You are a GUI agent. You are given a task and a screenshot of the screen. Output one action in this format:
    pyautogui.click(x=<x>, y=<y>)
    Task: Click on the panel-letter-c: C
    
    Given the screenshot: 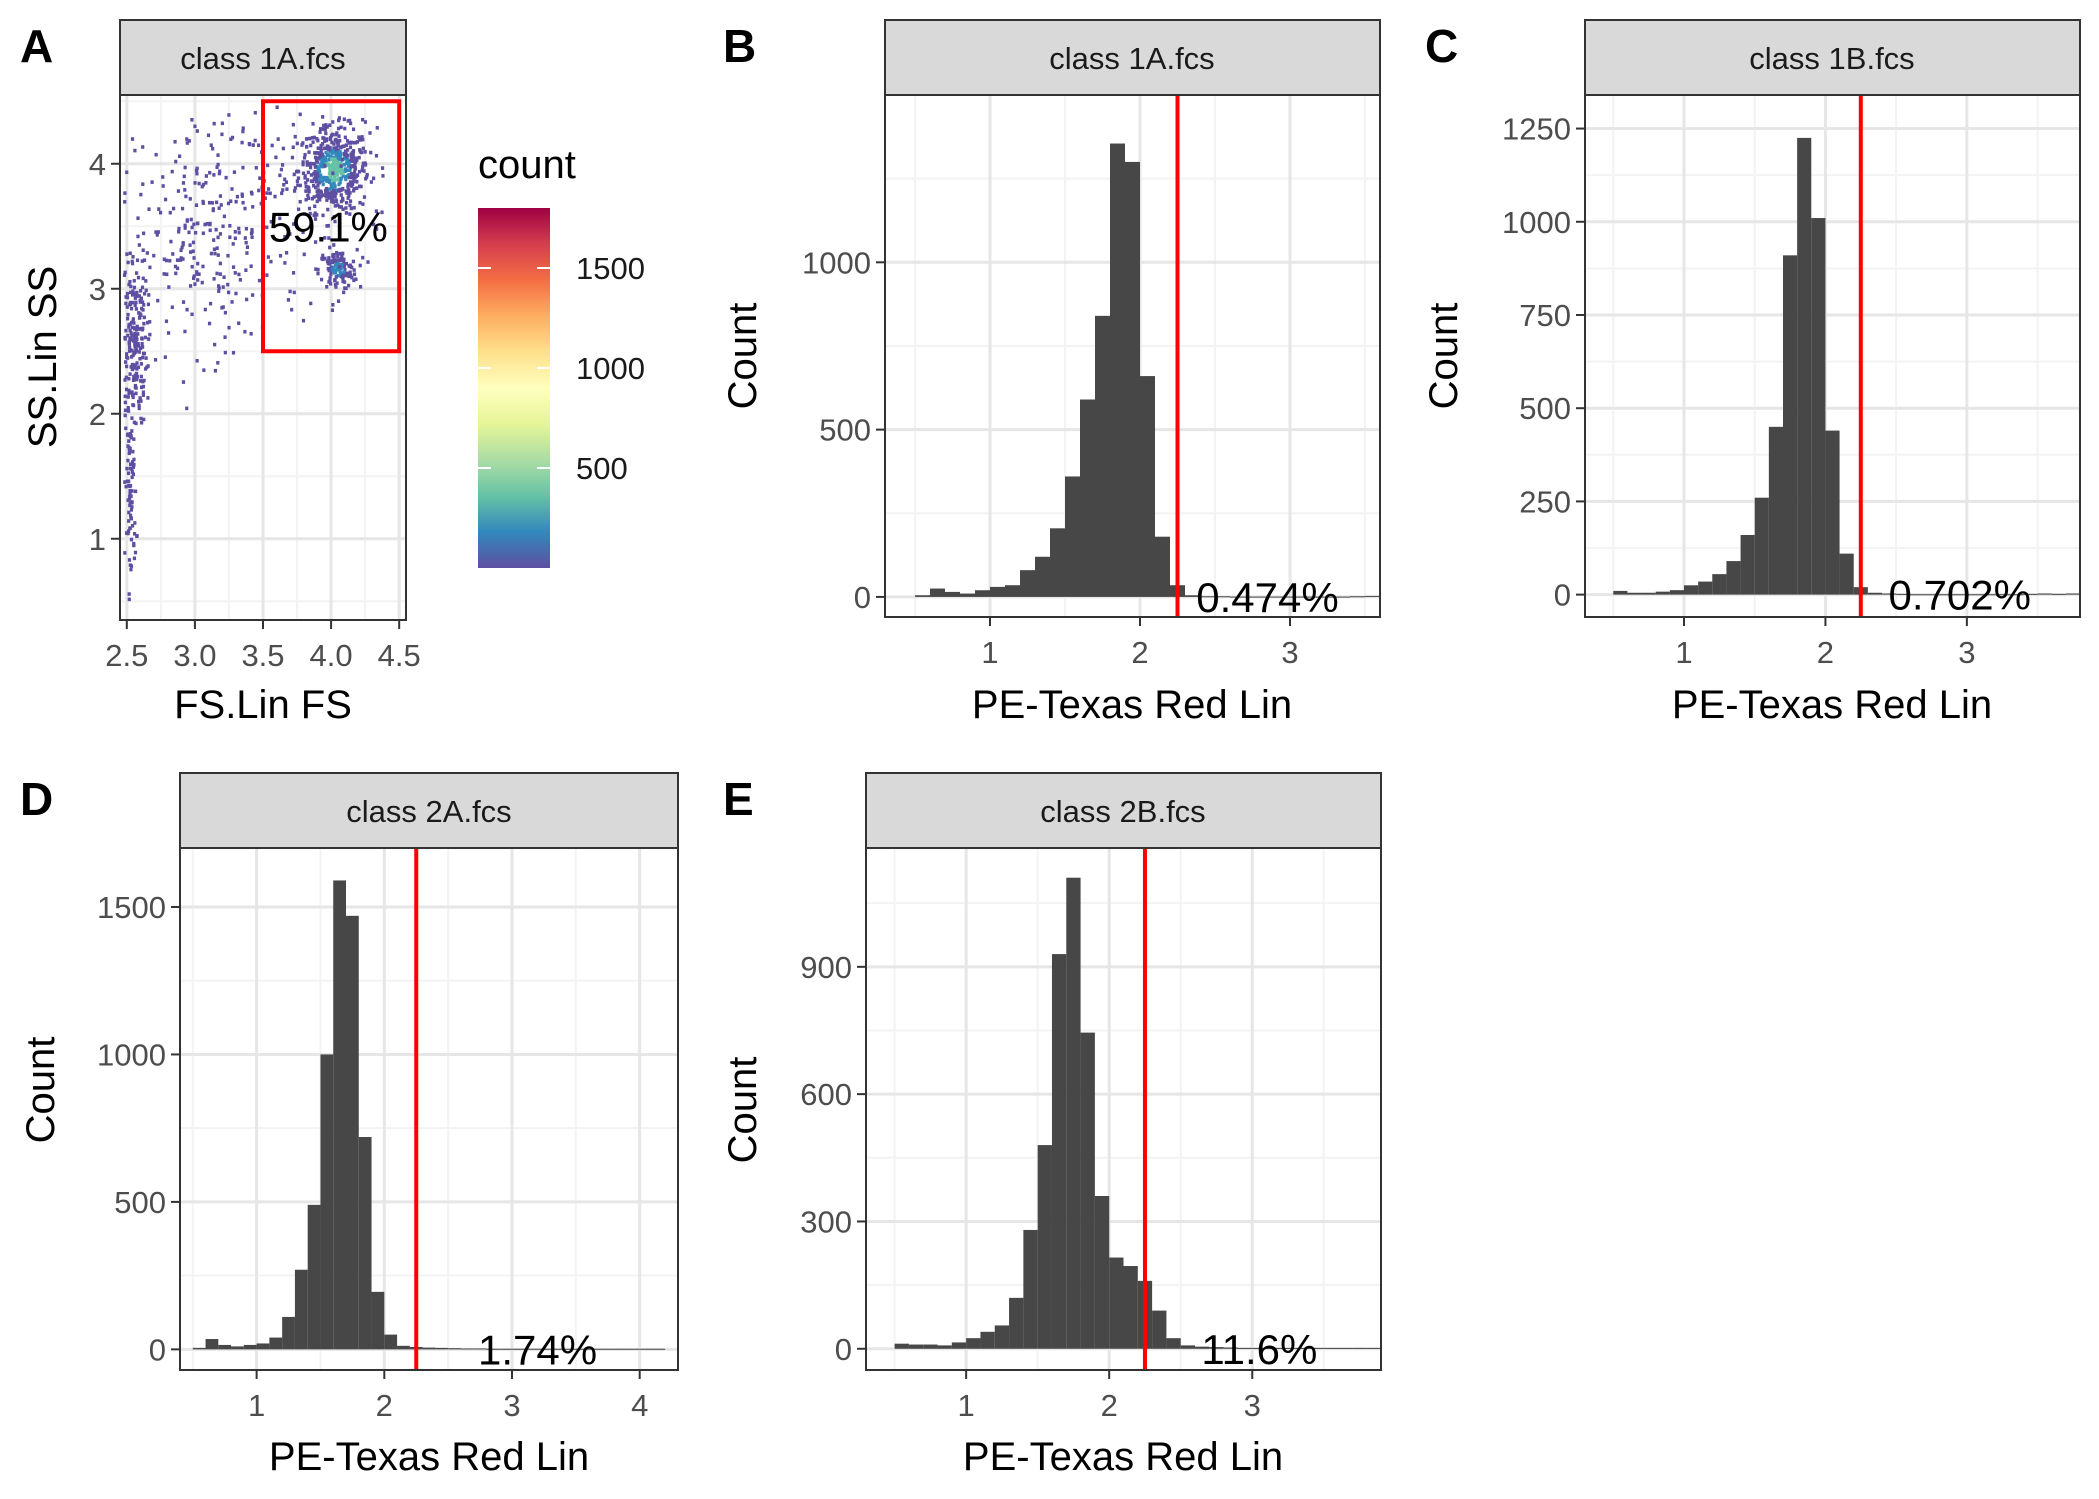 What is the action you would take?
    pyautogui.click(x=1441, y=46)
    